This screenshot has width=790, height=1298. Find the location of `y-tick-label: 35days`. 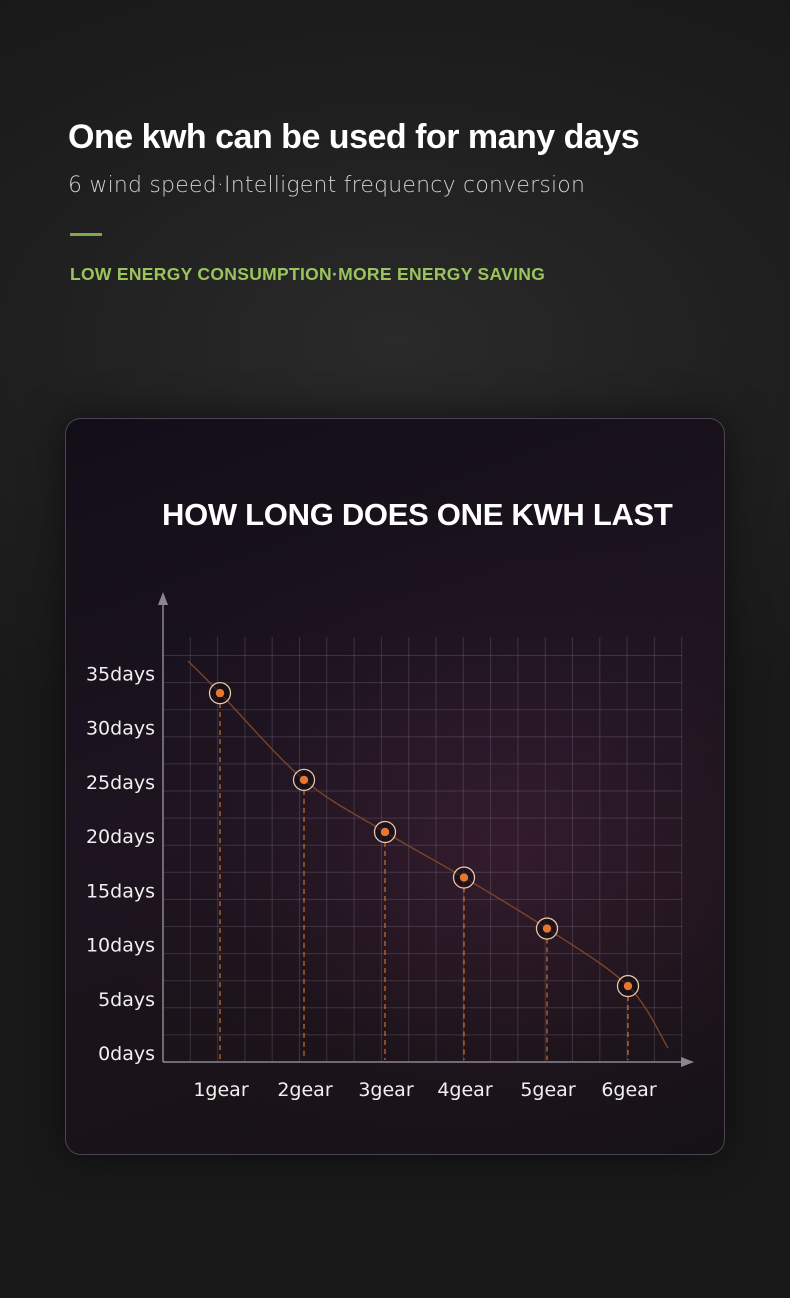

y-tick-label: 35days is located at coordinates (120, 674).